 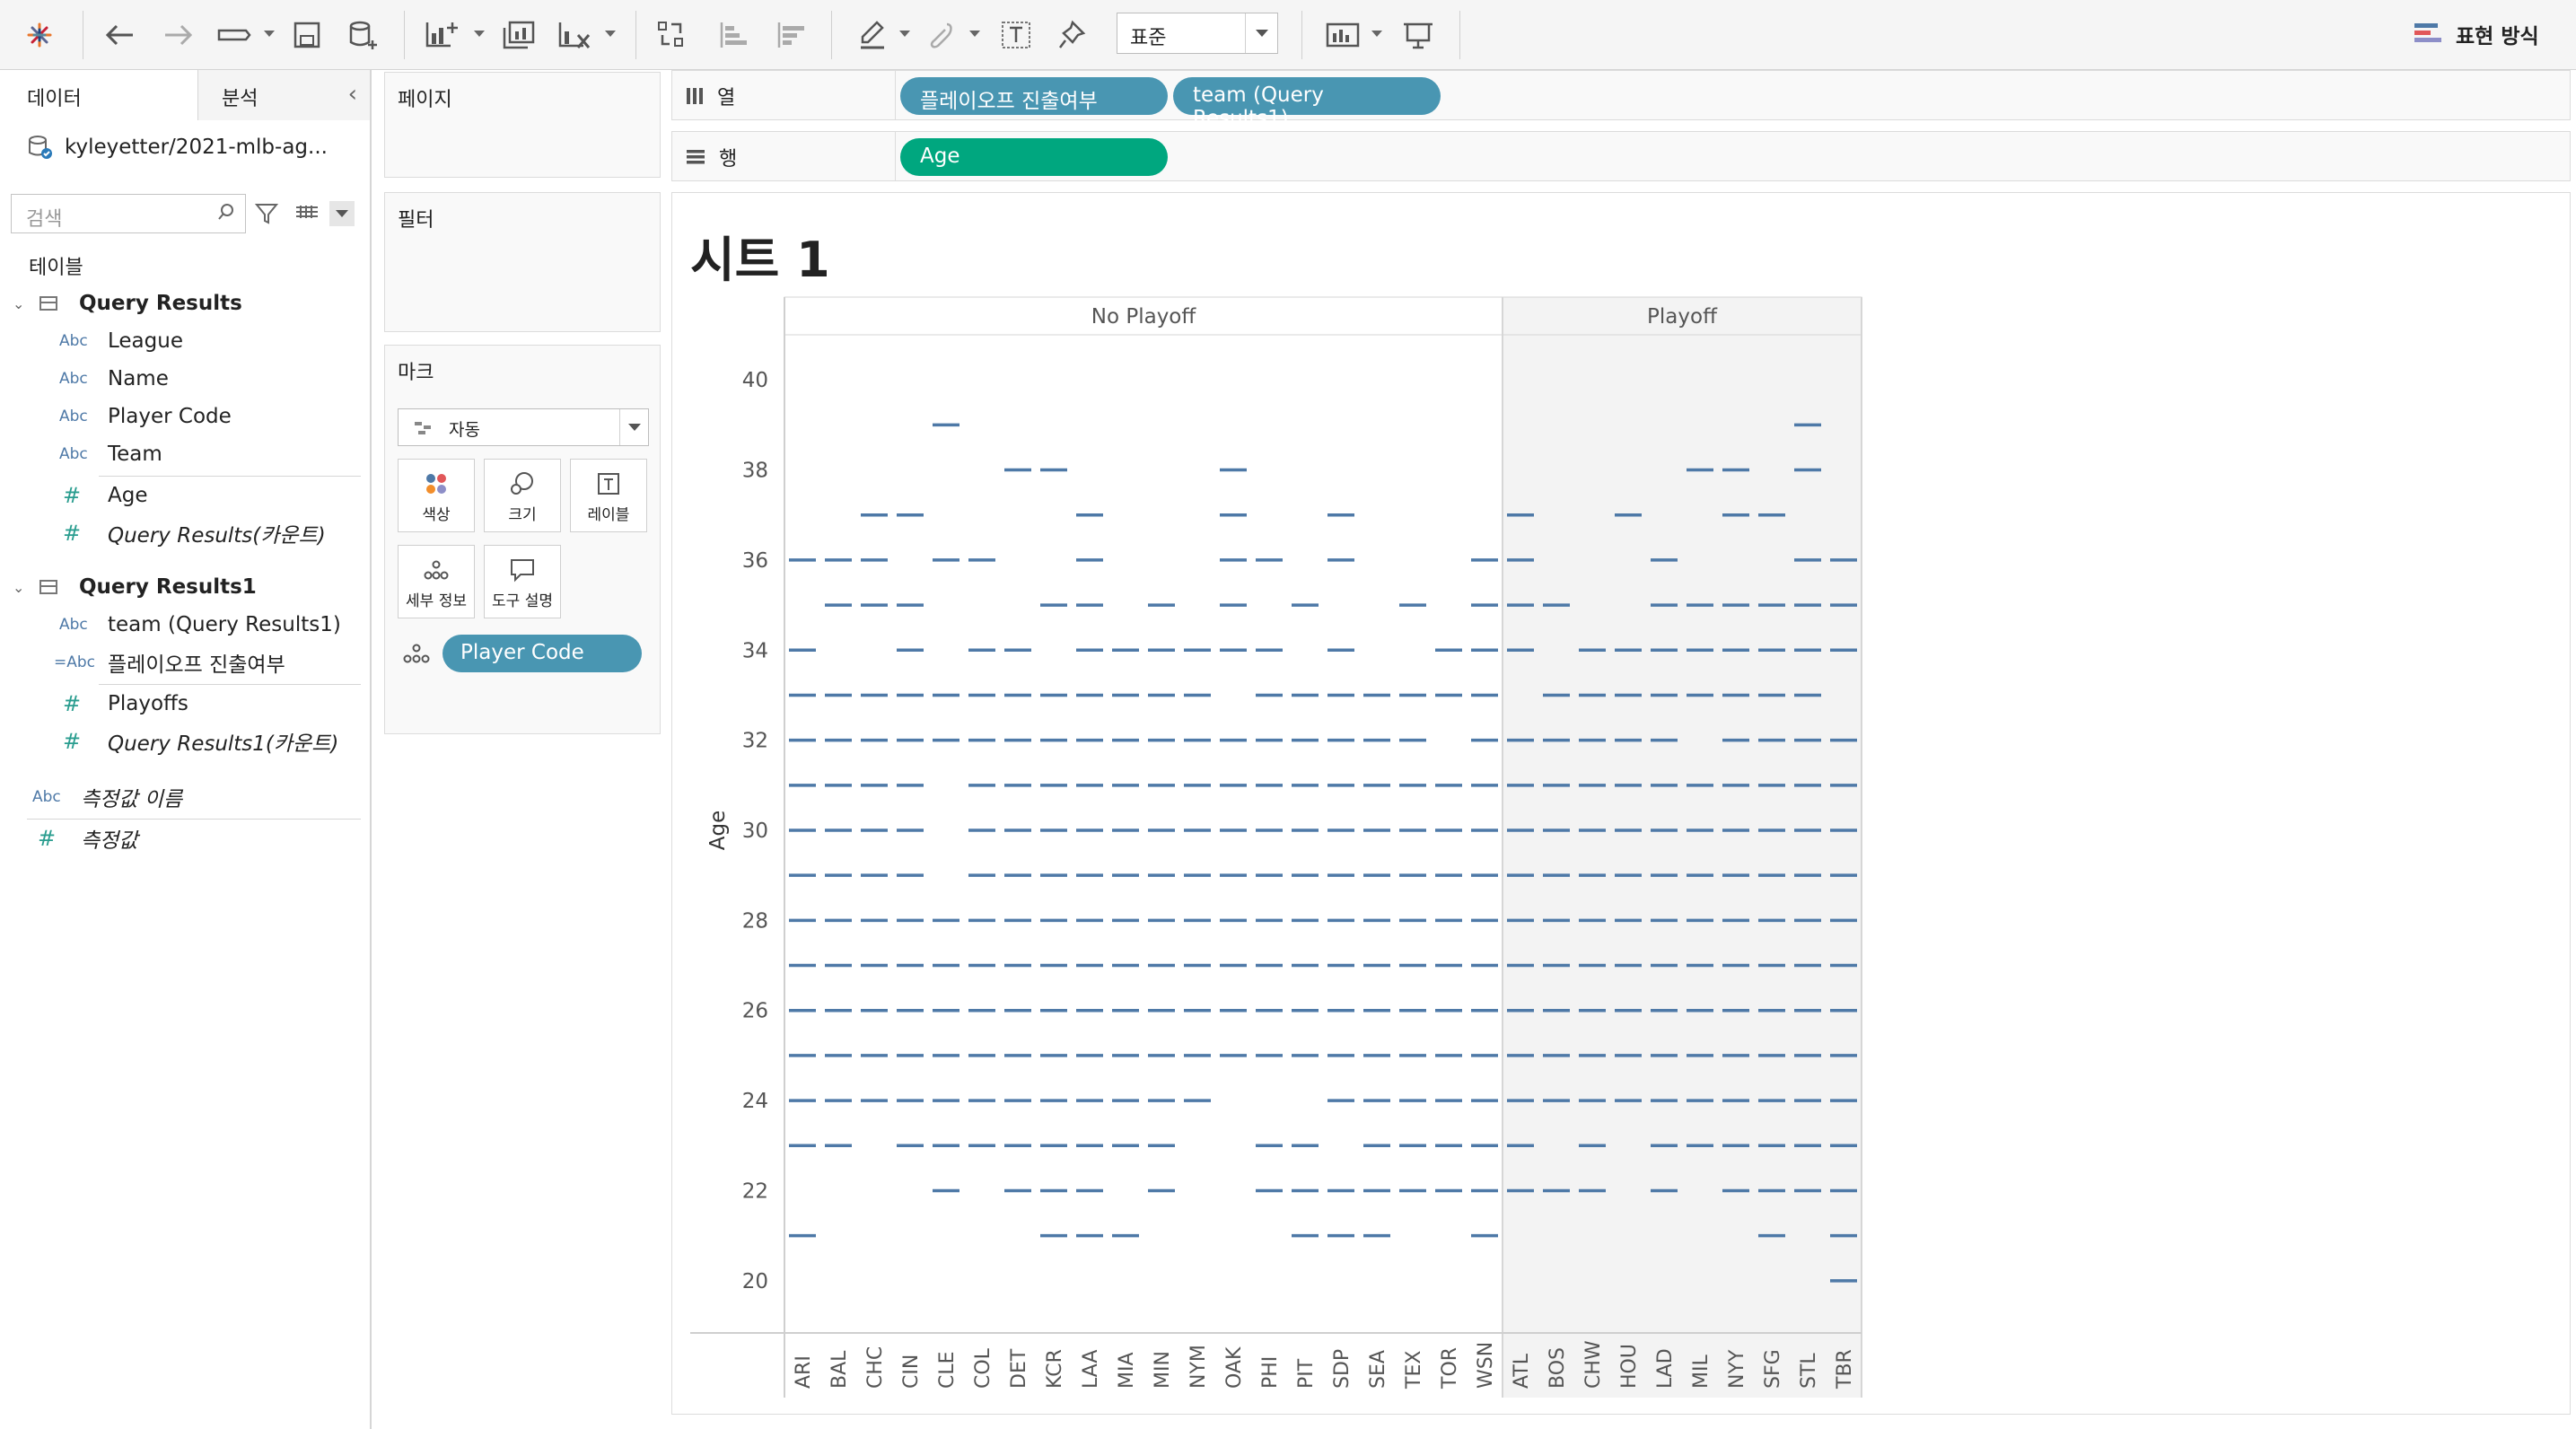 I want to click on tooltip-icon, so click(x=522, y=571).